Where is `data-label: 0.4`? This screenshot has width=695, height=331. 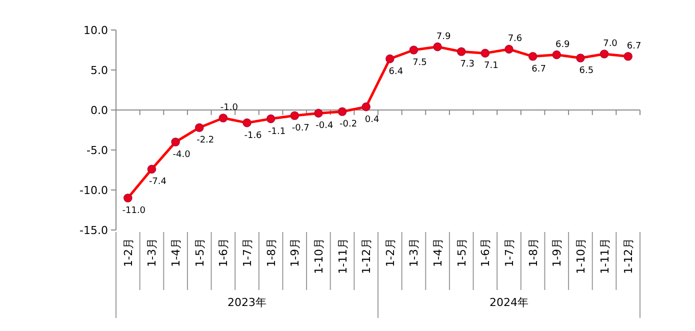 data-label: 0.4 is located at coordinates (372, 119).